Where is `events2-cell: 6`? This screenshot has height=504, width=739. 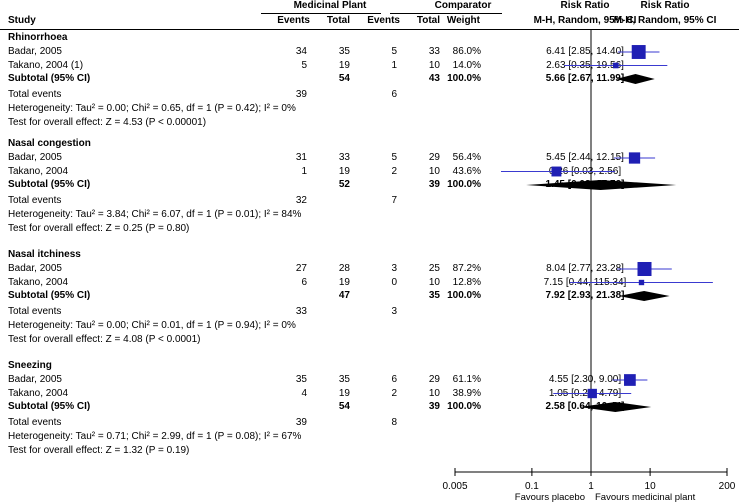
events2-cell: 6 is located at coordinates (394, 379).